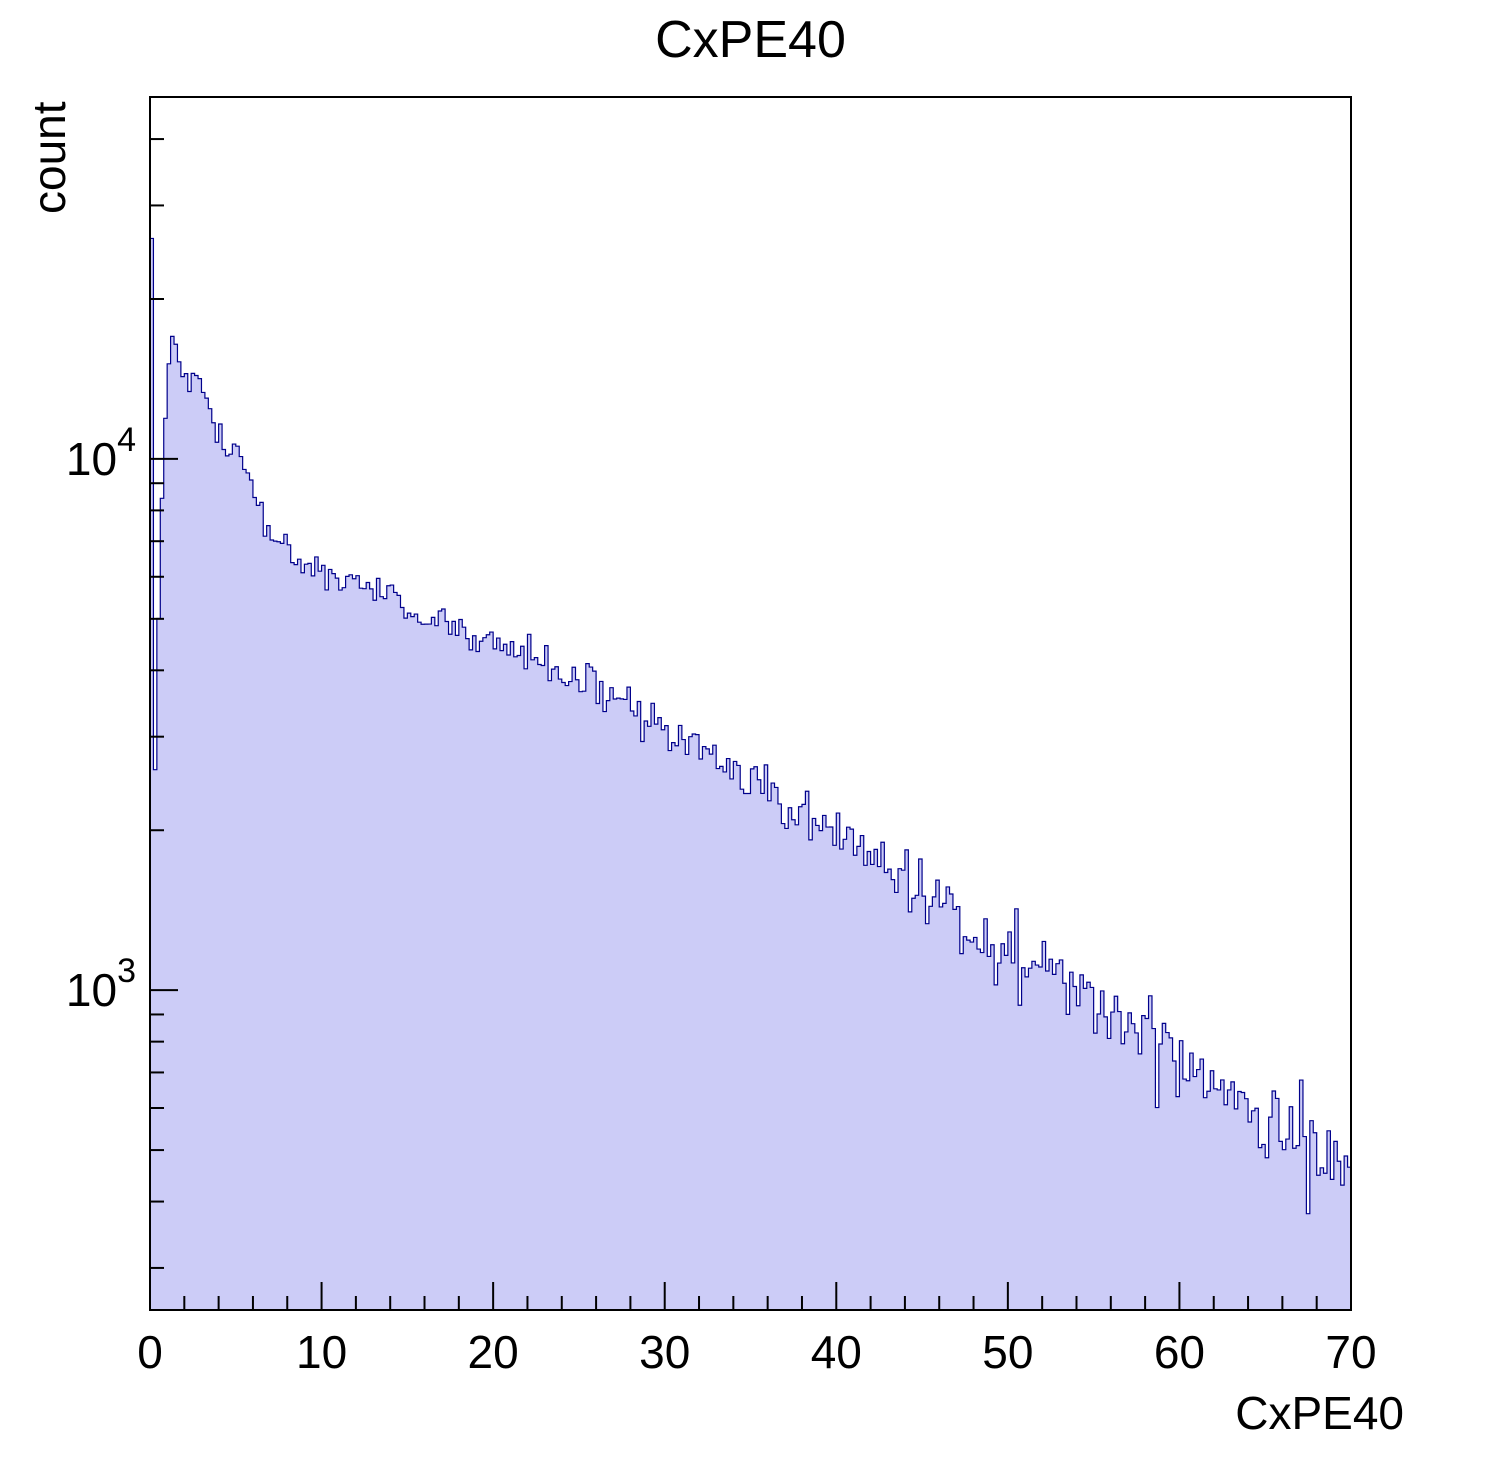  What do you see at coordinates (1007, 1352) in the screenshot?
I see `svg-text: 50` at bounding box center [1007, 1352].